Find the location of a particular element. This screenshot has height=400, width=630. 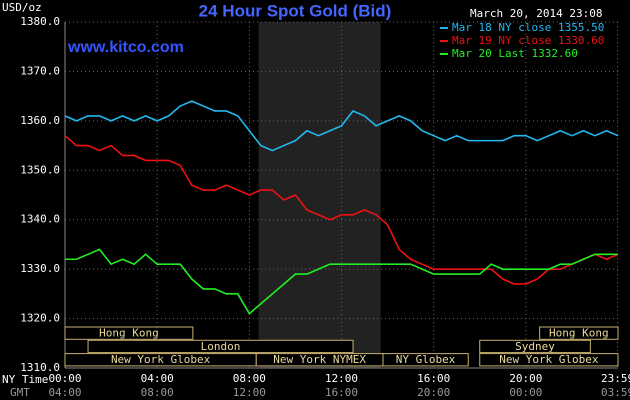

x2-tick-label: 08:00 is located at coordinates (157, 392).